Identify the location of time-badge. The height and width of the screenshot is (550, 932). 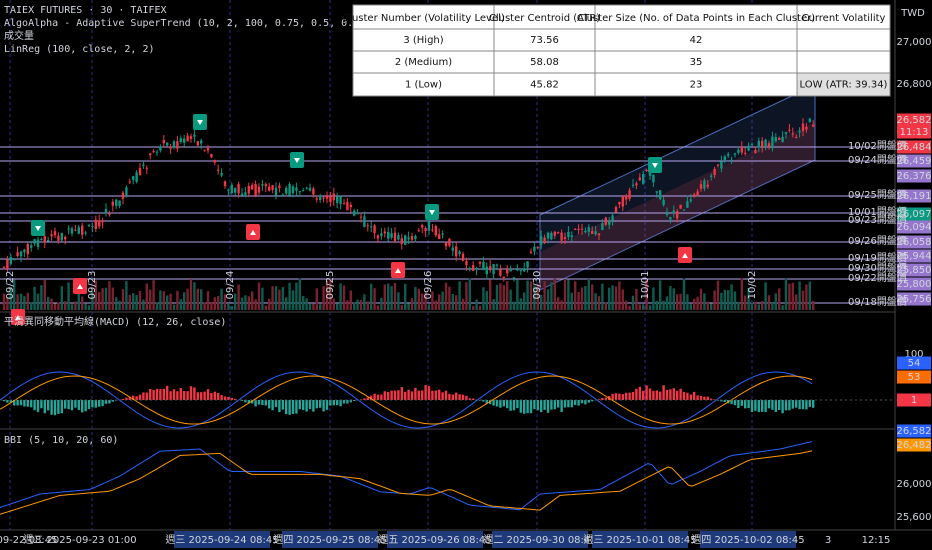
(435, 539).